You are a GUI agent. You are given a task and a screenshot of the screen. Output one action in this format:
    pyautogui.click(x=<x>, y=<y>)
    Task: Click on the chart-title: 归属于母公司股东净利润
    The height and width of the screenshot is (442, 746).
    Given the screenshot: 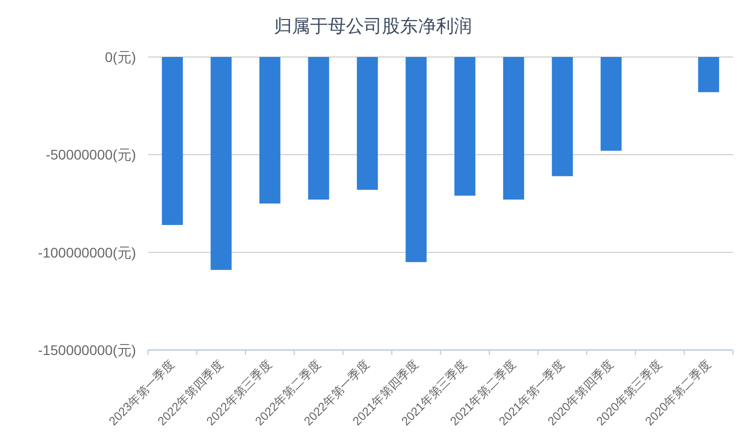 What is the action you would take?
    pyautogui.click(x=373, y=26)
    